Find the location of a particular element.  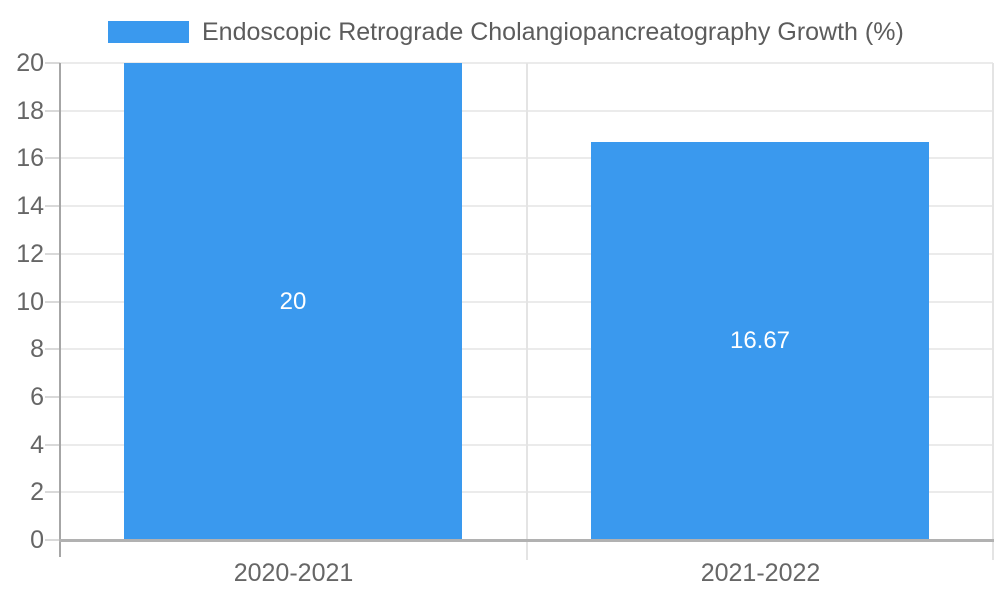

y-tick-label: 14 is located at coordinates (30, 206).